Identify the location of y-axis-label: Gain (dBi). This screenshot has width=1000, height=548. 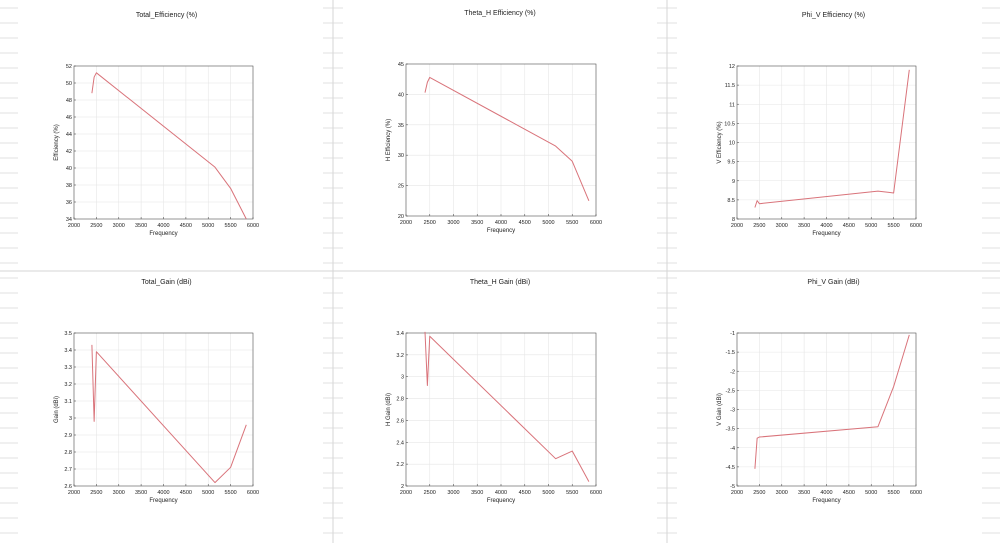
(57, 409).